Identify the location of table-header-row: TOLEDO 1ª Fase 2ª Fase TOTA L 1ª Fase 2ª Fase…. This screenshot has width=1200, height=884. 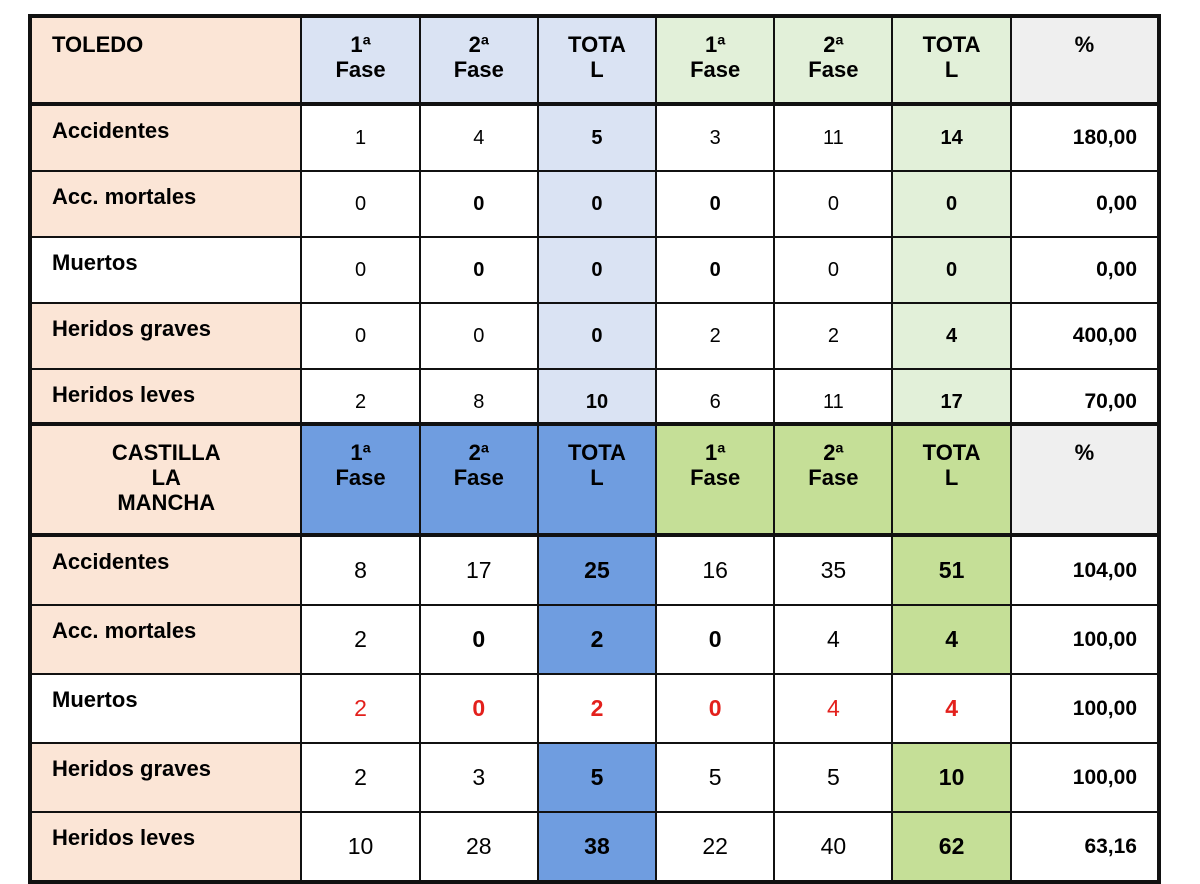
(594, 60).